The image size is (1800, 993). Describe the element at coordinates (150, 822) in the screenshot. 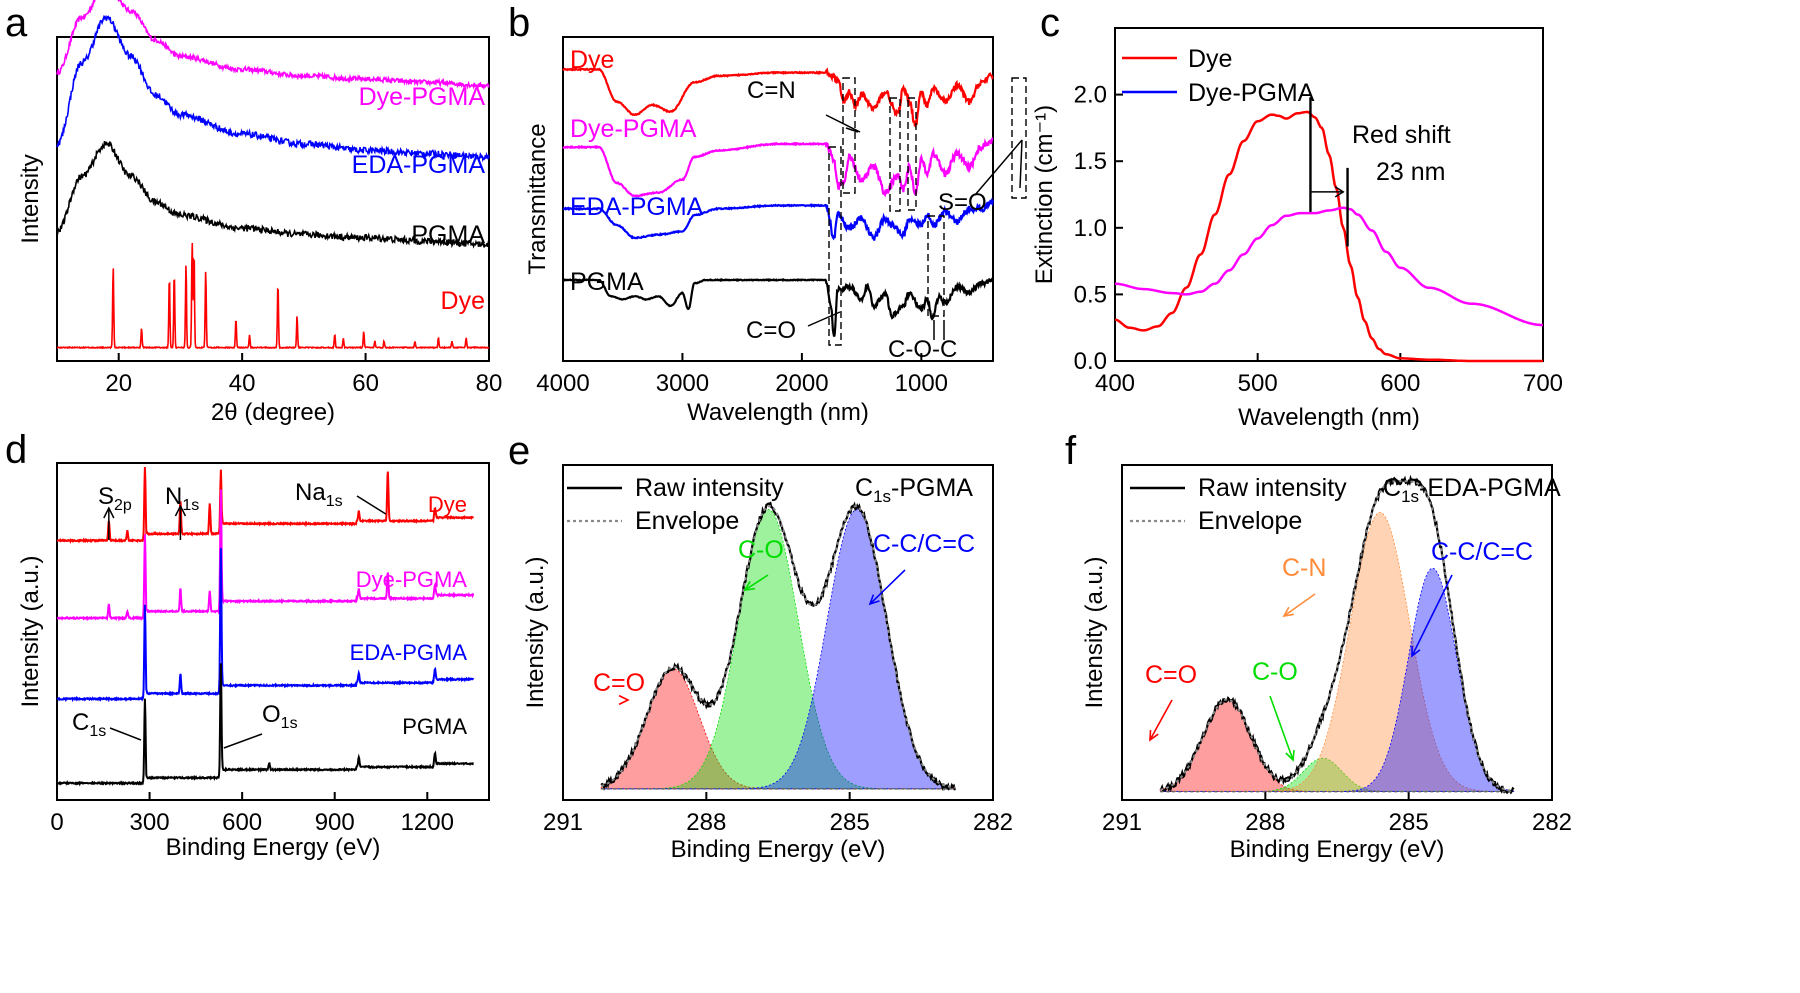

I see `x-tick-label: 300` at that location.